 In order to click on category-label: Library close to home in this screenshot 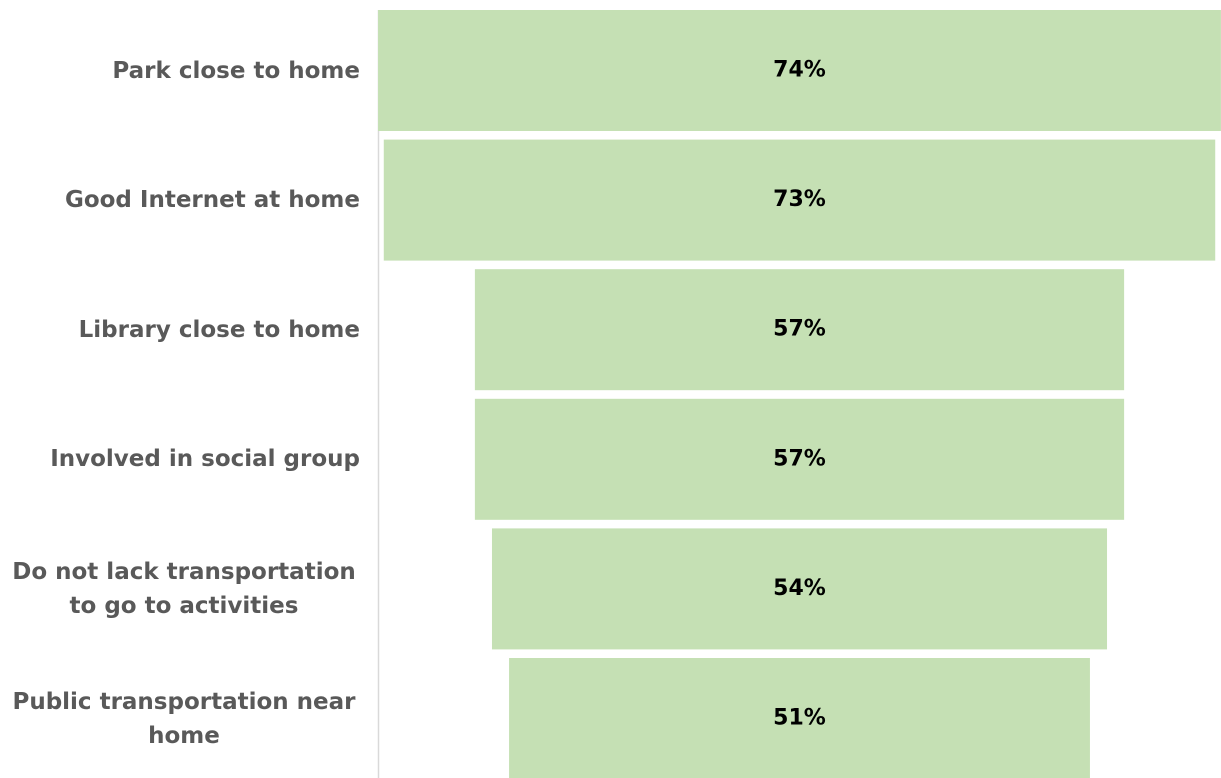, I will do `click(219, 329)`.